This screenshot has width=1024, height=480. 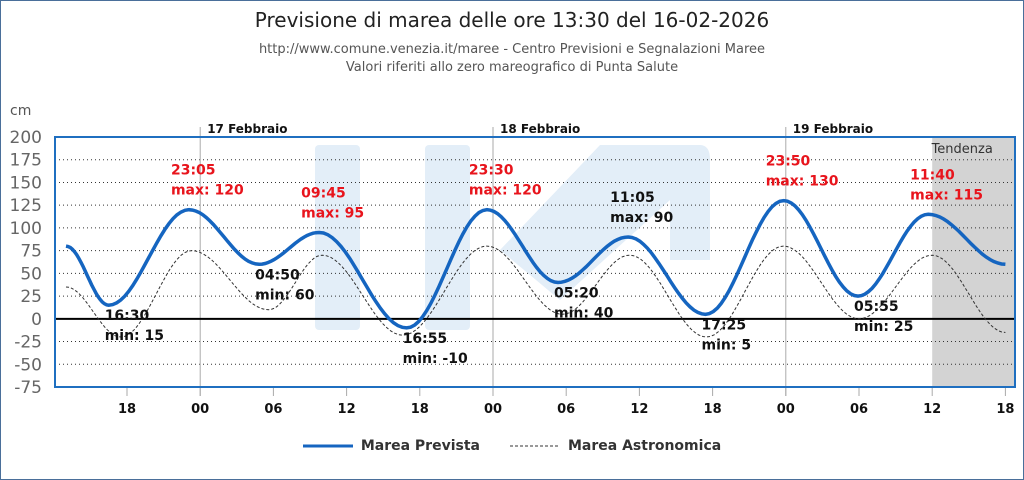 What do you see at coordinates (20, 111) in the screenshot?
I see `y-axis-unit: cm` at bounding box center [20, 111].